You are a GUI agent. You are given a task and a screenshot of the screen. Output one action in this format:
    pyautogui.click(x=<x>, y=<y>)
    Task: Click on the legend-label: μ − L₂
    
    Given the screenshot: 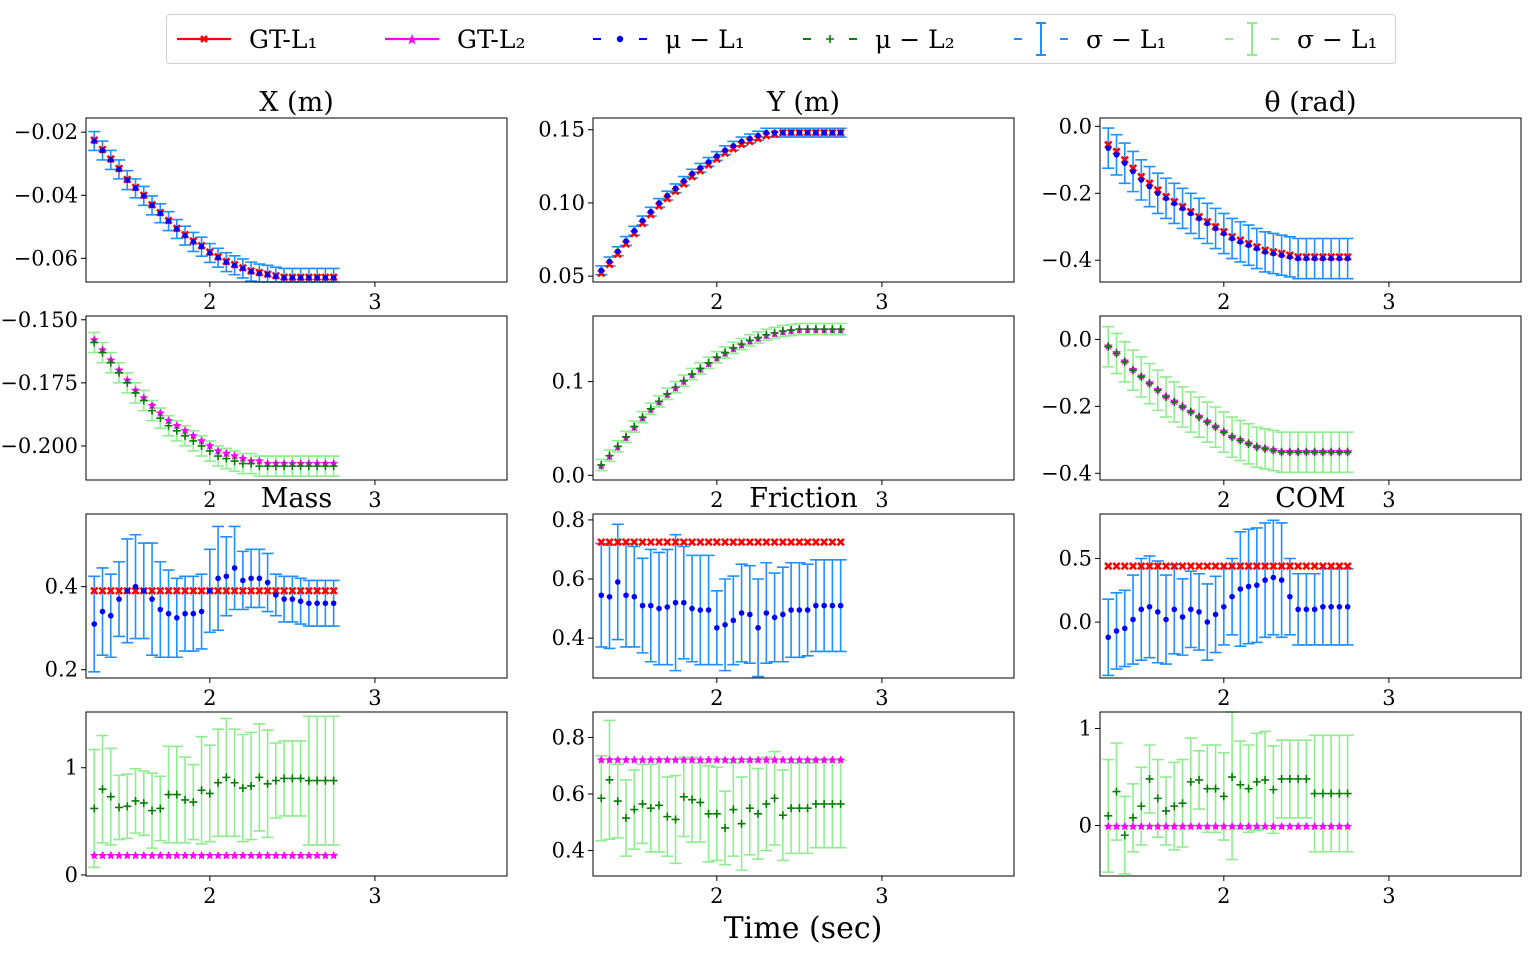 What is the action you would take?
    pyautogui.click(x=915, y=39)
    